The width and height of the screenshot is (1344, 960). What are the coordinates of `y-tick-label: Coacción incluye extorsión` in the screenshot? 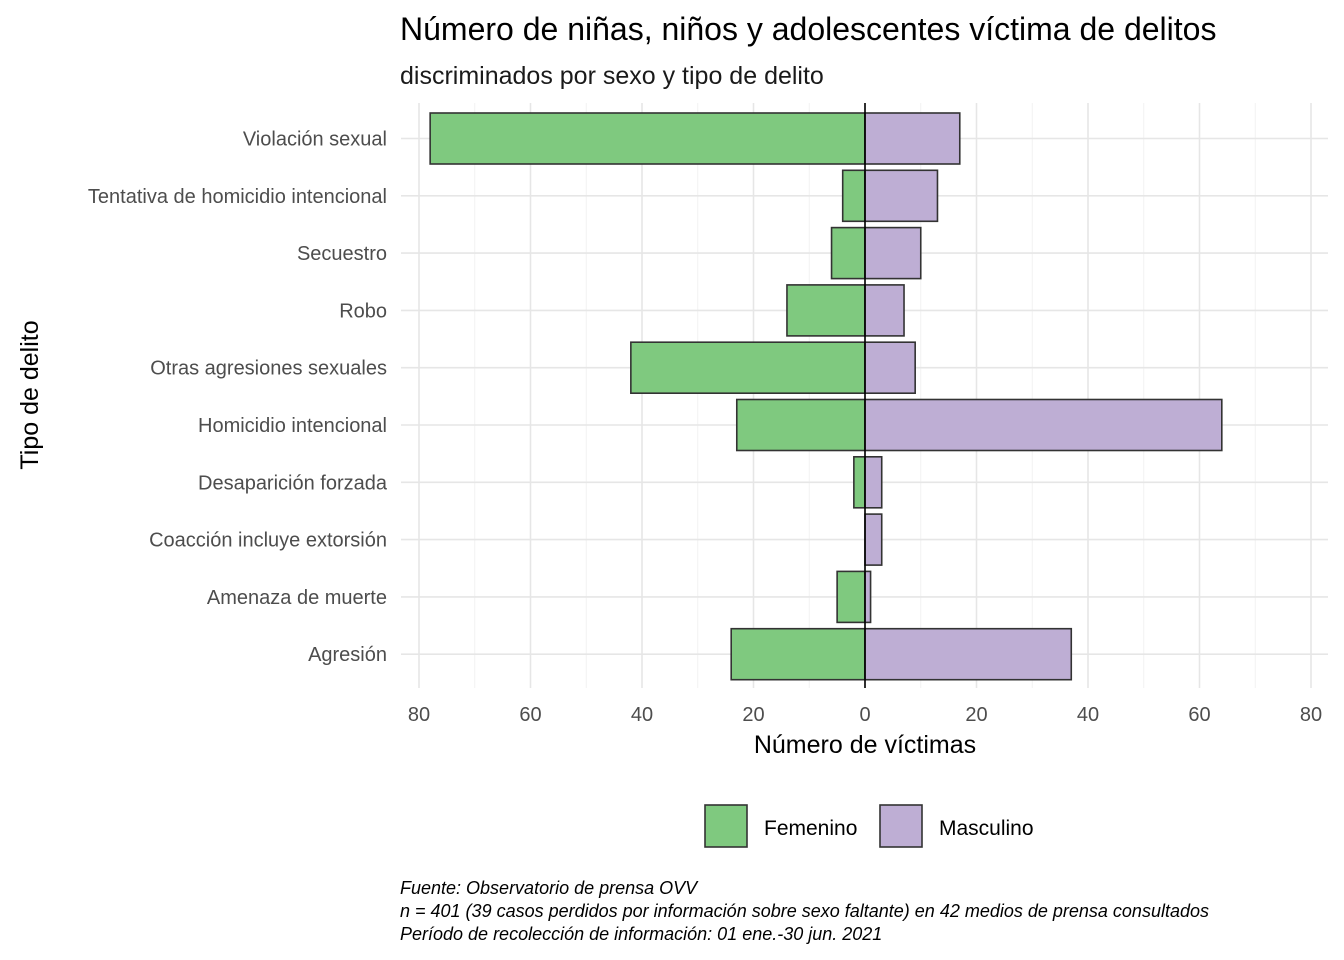 It's located at (268, 541).